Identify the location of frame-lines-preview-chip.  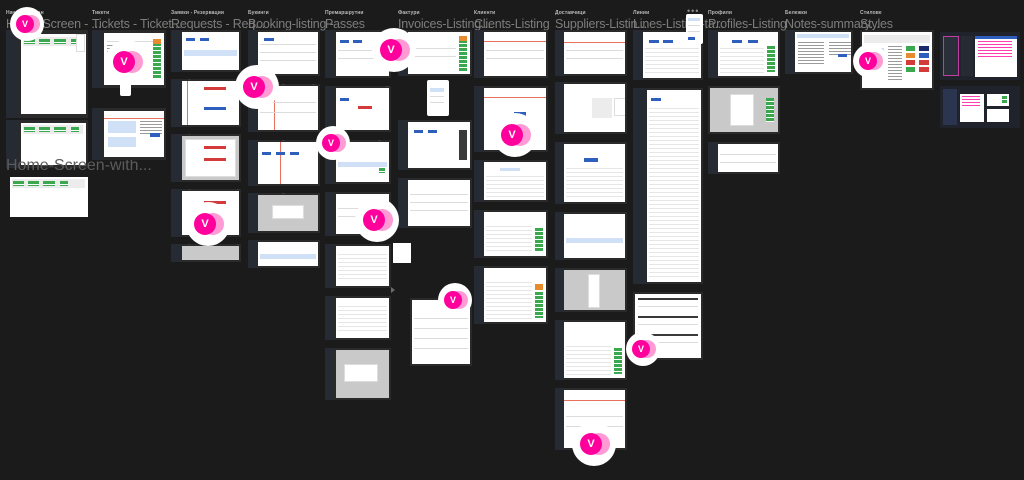
(694, 29).